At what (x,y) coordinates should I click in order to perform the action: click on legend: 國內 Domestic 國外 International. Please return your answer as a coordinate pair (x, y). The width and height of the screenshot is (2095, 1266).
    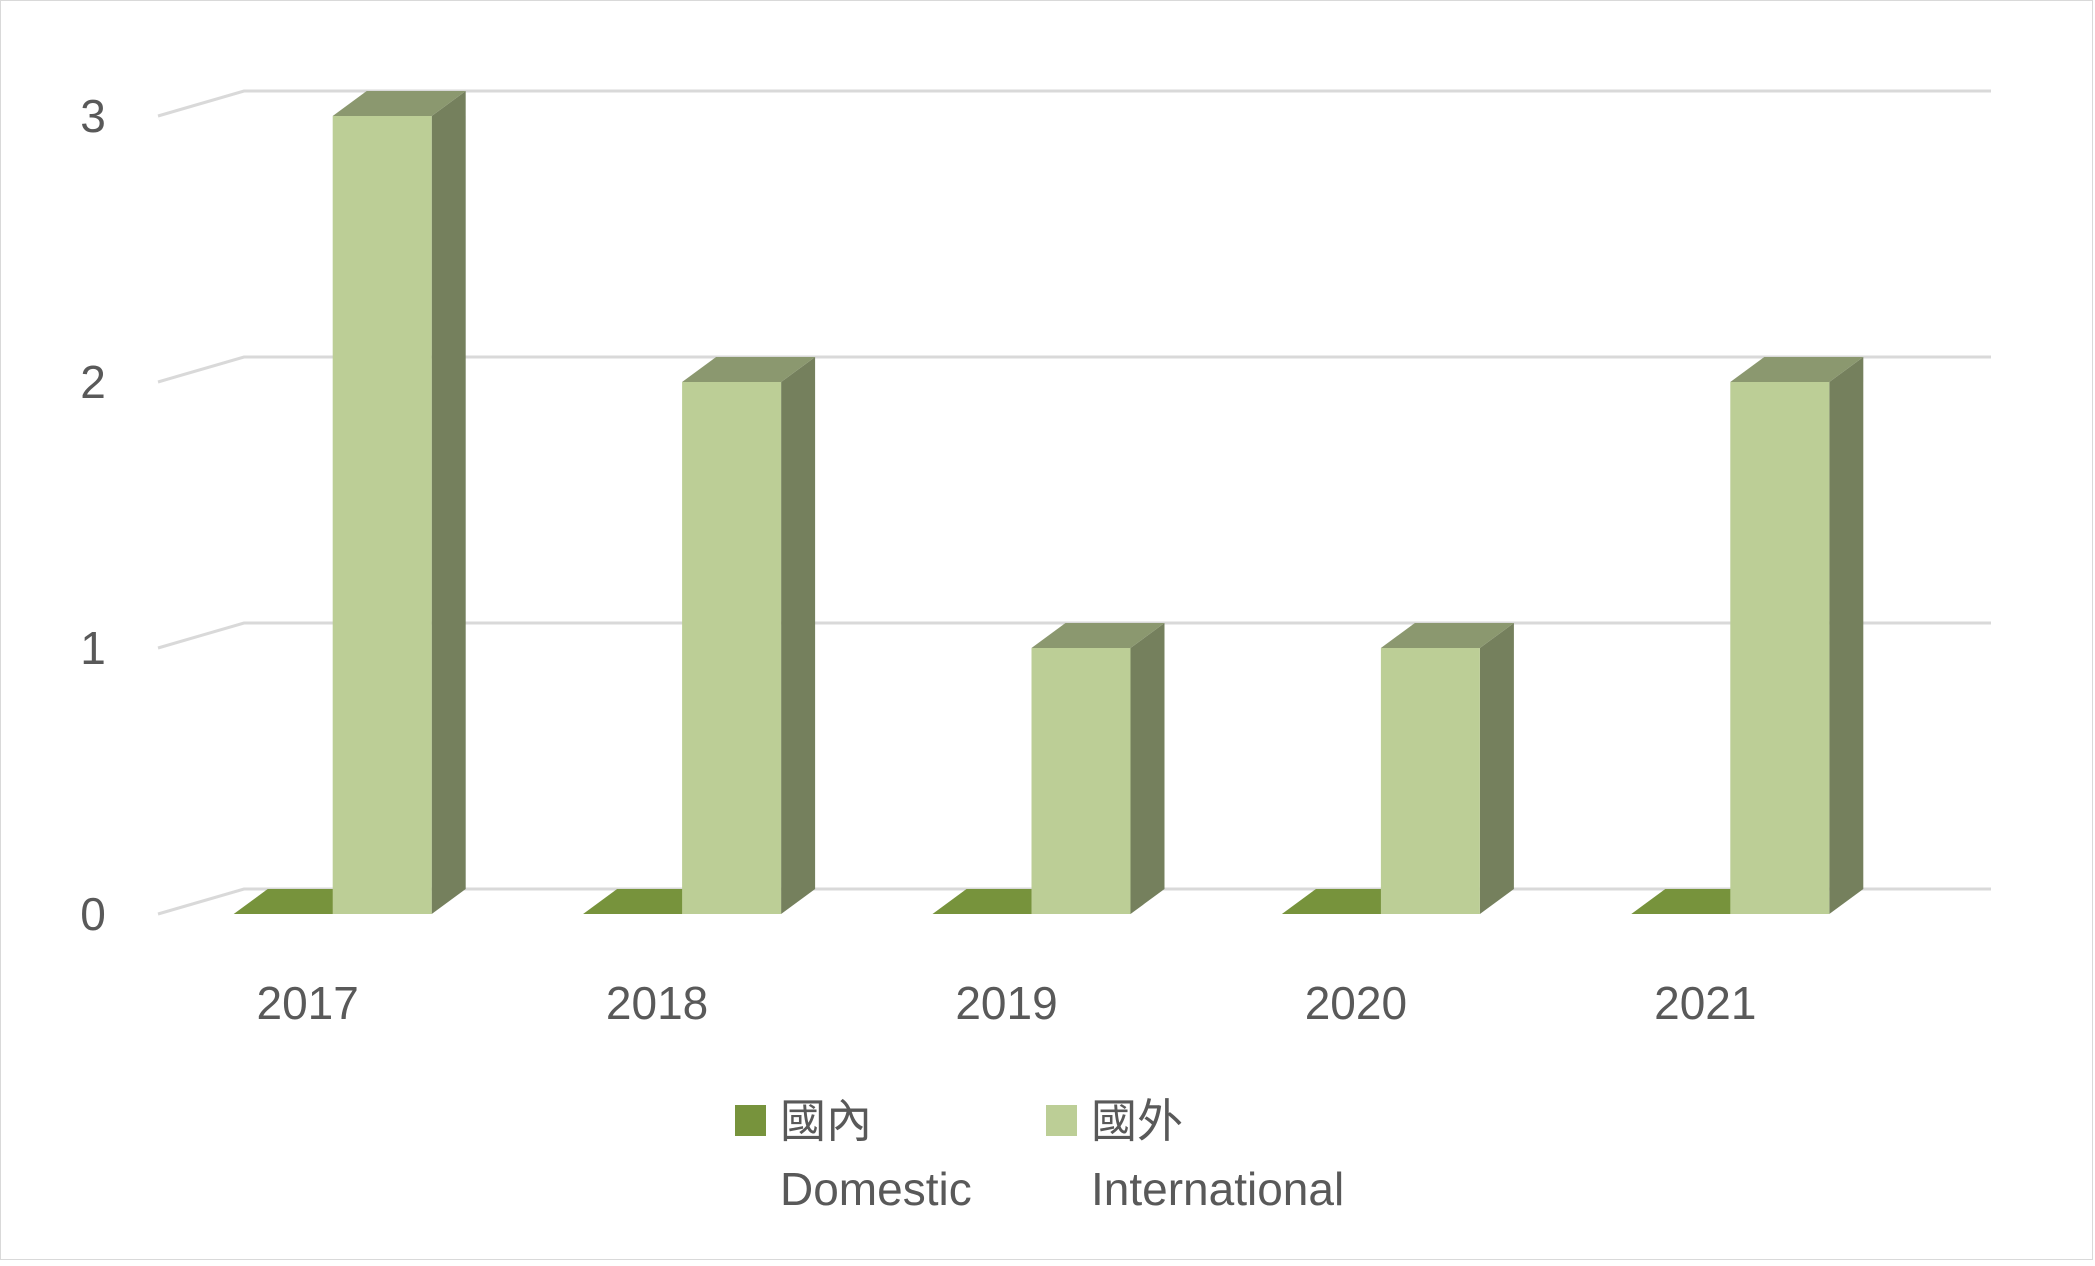
    Looking at the image, I should click on (1039, 1155).